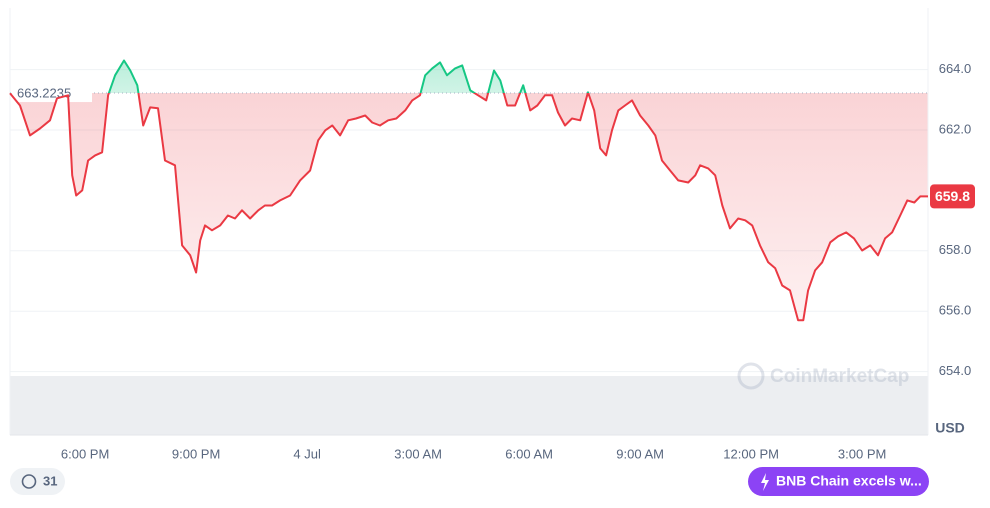 This screenshot has width=990, height=508. I want to click on history-pill, so click(37, 481).